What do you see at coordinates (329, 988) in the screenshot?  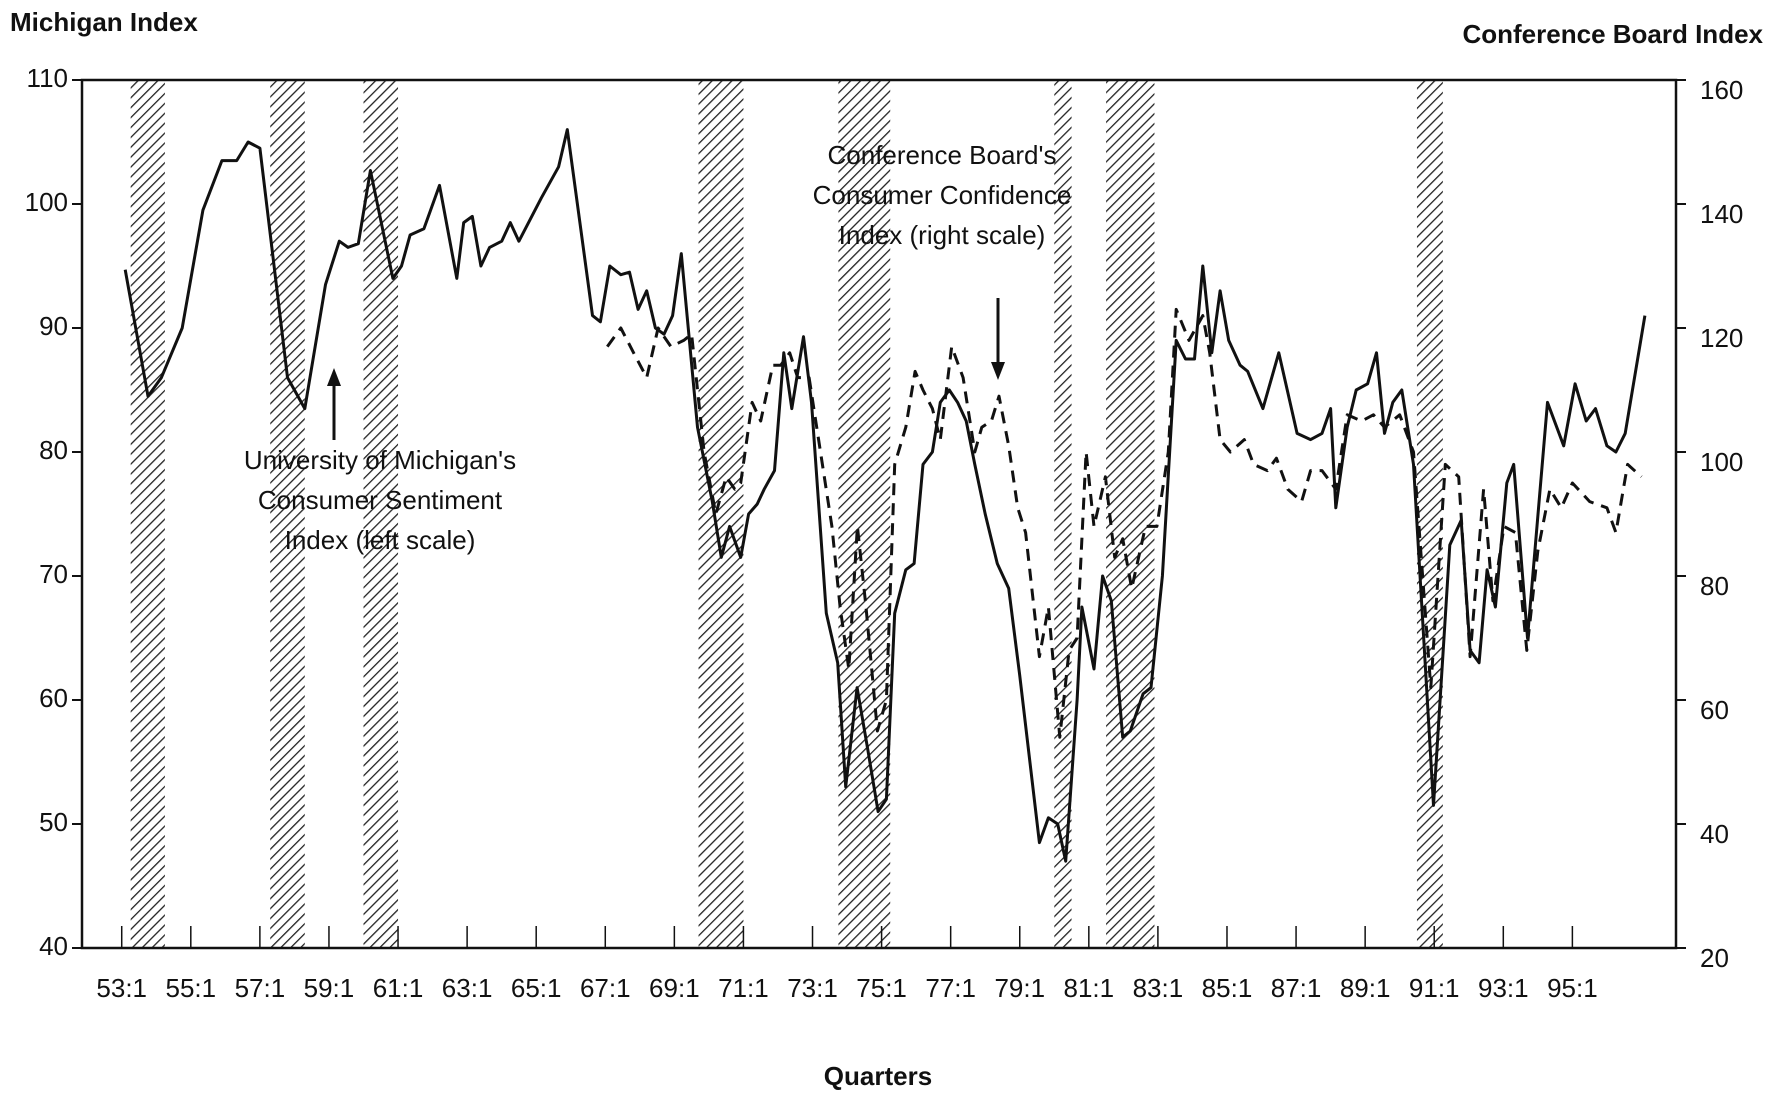 I see `x-tick-label: 59:1` at bounding box center [329, 988].